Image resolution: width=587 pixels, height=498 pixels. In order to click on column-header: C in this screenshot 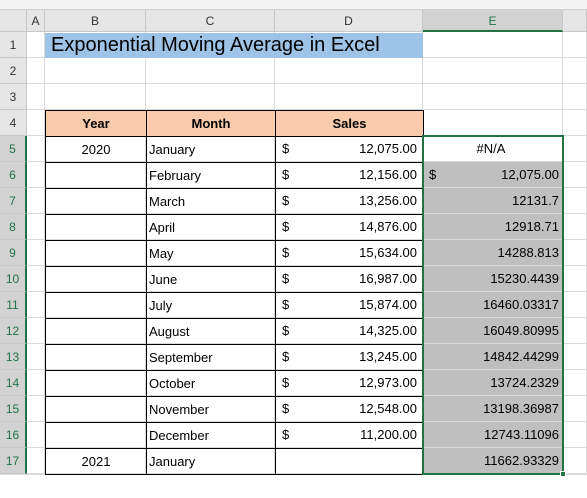, I will do `click(210, 21)`.